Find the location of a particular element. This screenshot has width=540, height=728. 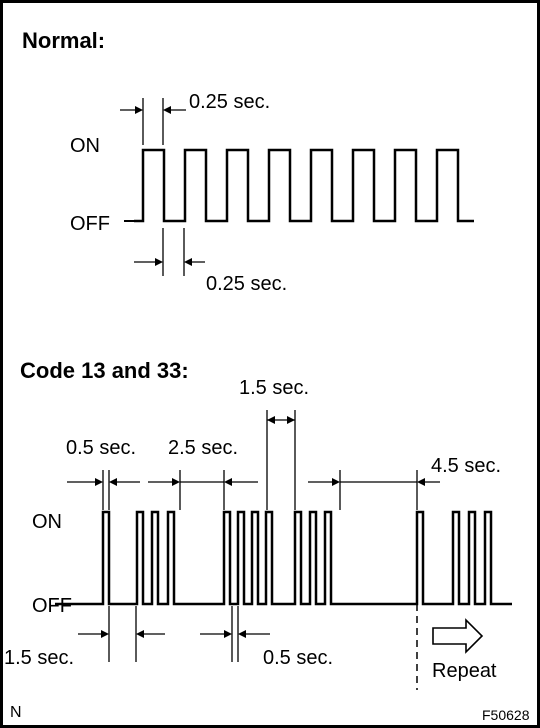

code-pause-left-head is located at coordinates (105, 634).